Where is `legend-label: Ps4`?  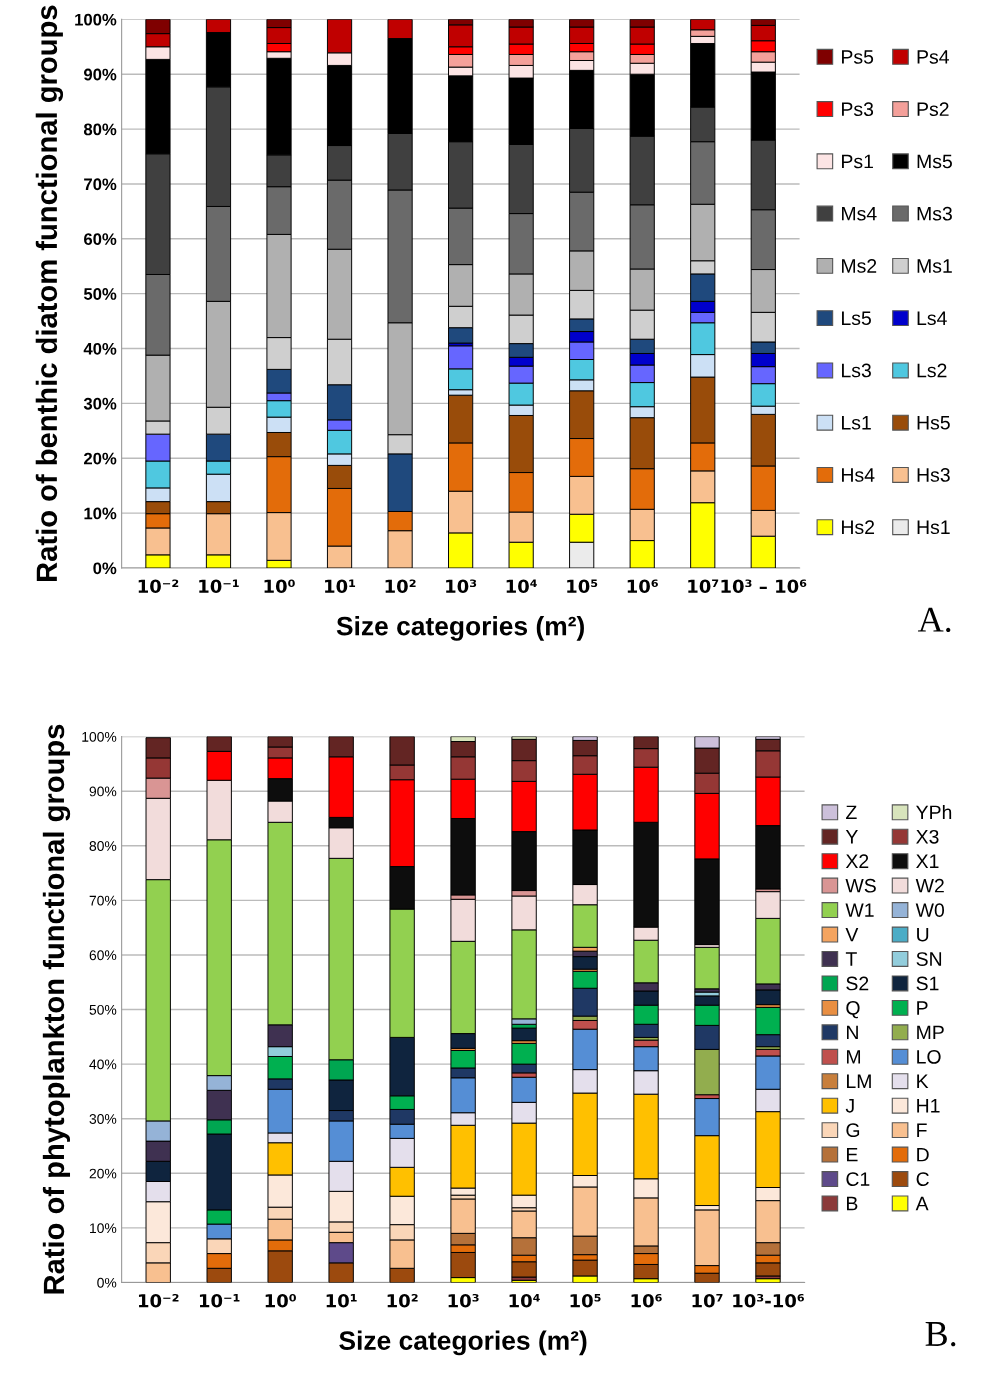
legend-label: Ps4 is located at coordinates (933, 57).